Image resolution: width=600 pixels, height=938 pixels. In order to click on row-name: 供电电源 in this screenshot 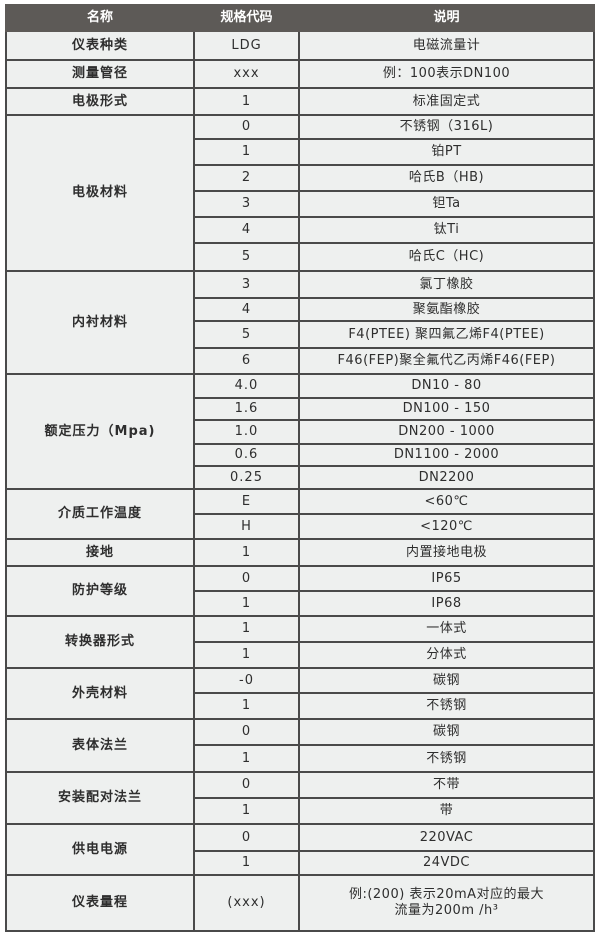, I will do `click(100, 849)`.